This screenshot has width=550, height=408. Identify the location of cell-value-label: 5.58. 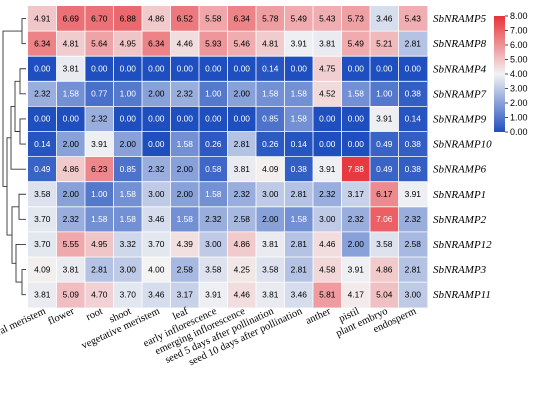
(213, 18).